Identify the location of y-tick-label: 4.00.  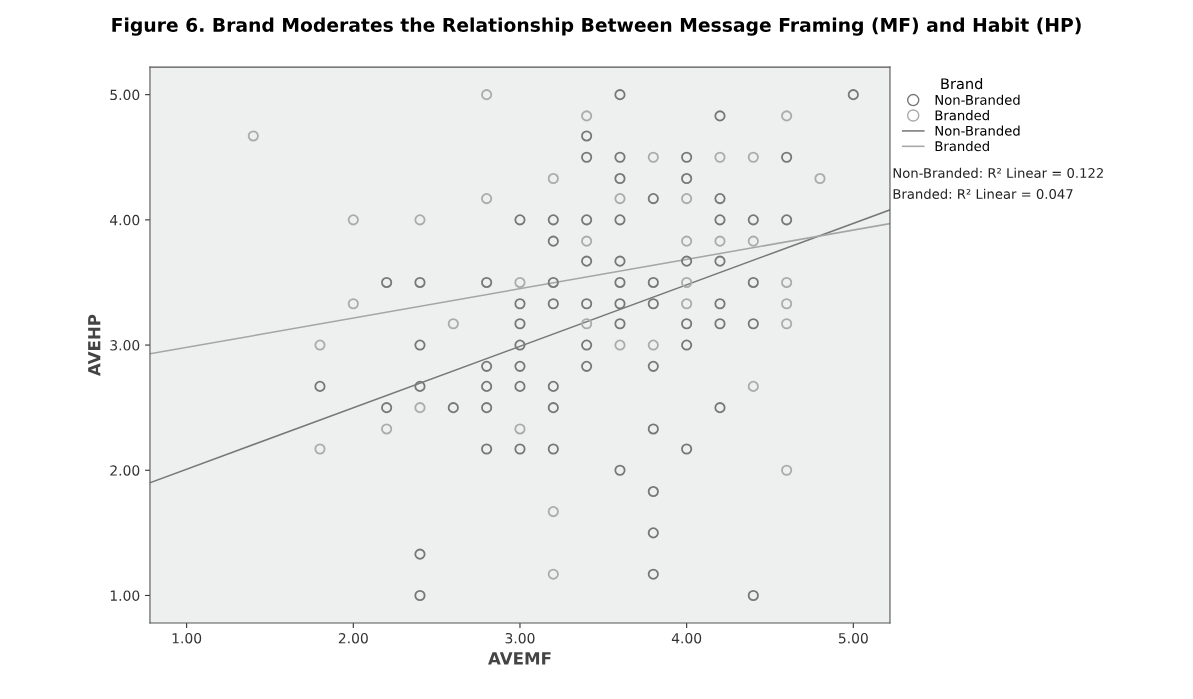
(124, 220).